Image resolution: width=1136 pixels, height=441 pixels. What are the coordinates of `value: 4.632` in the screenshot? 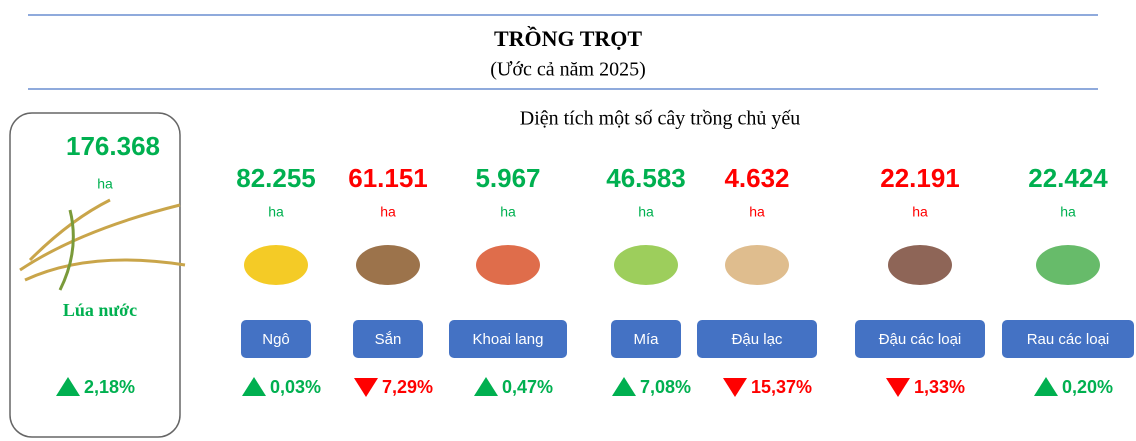 It's located at (756, 178).